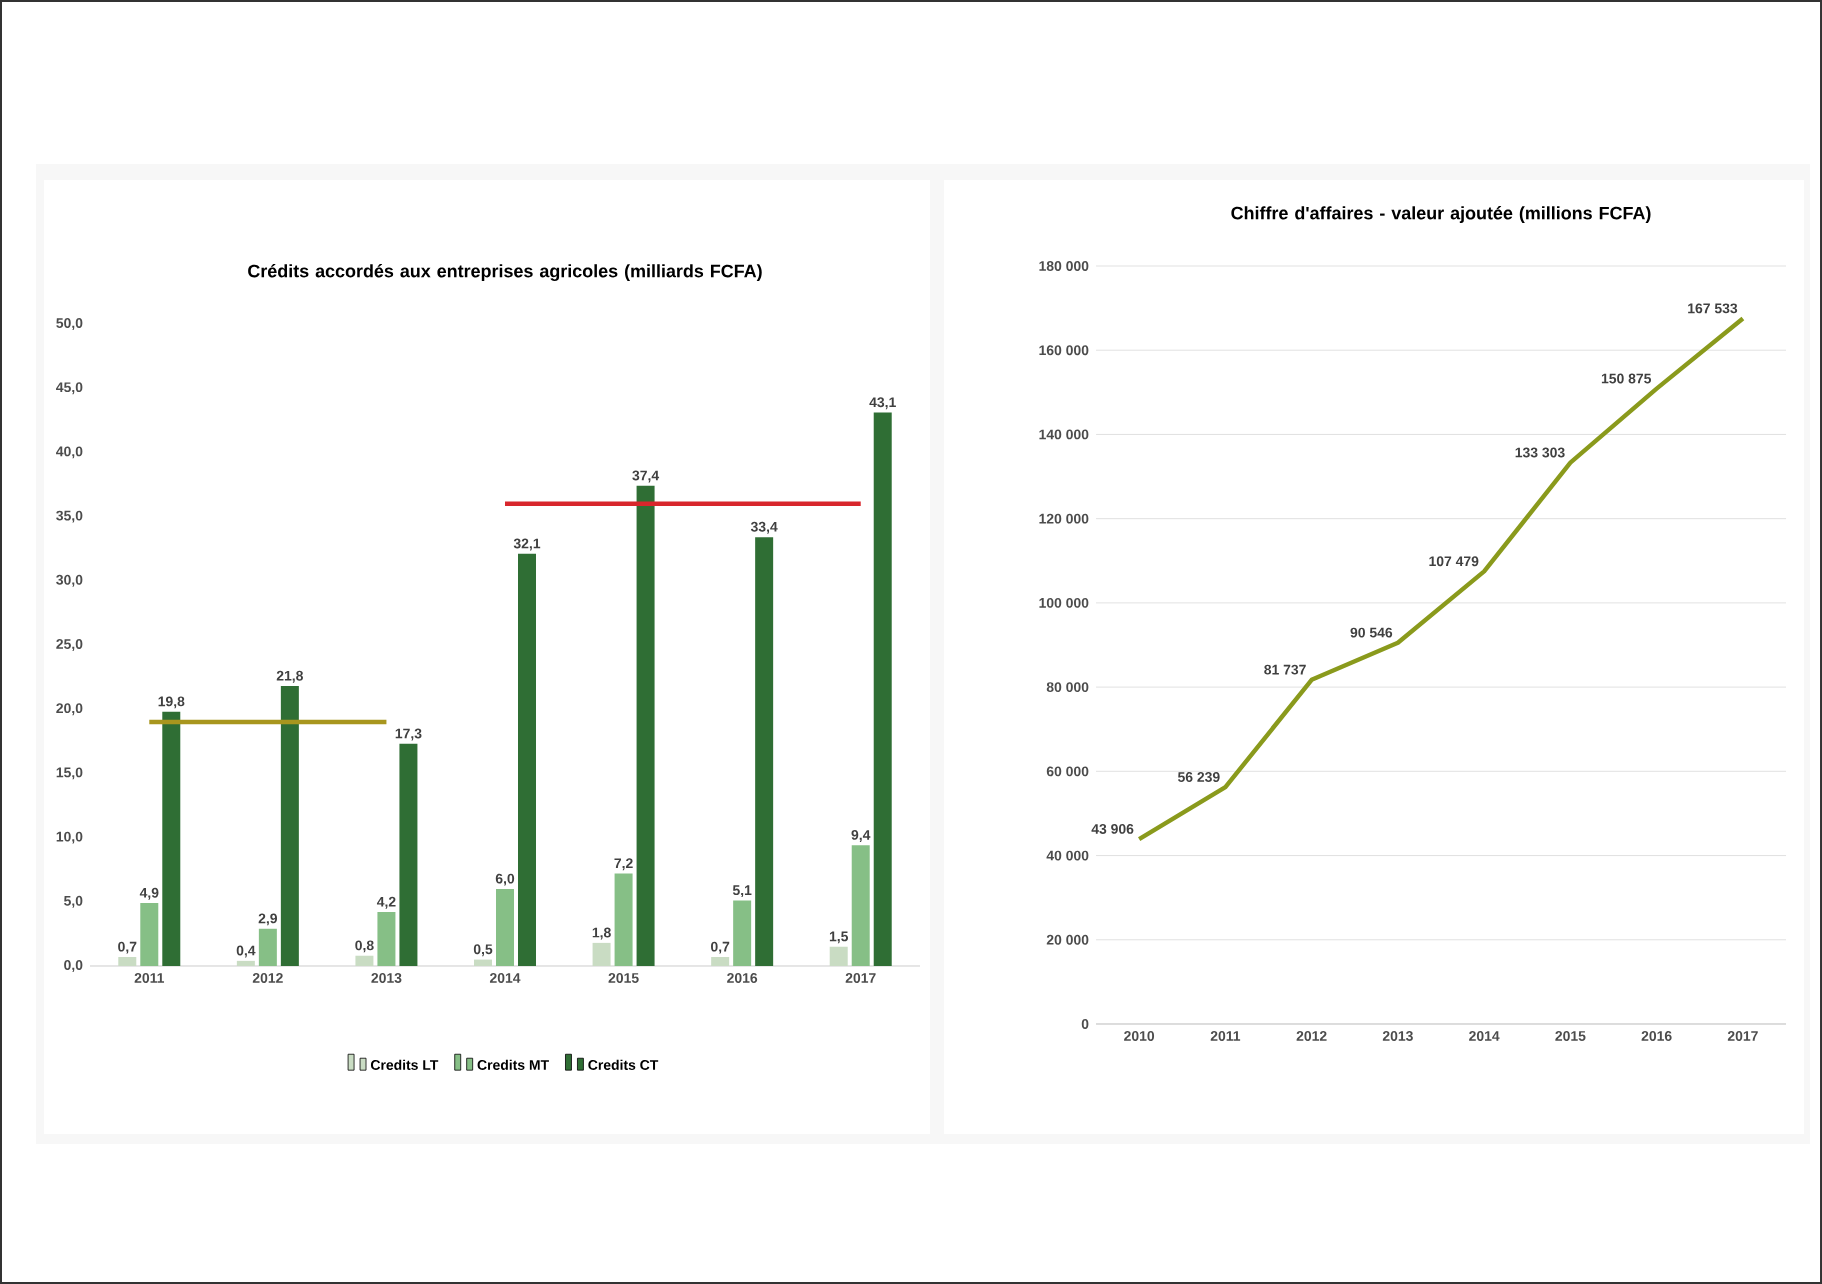  What do you see at coordinates (505, 273) in the screenshot?
I see `chart-title: Crédits accordés aux entreprises agricoles (milliards FCFA)` at bounding box center [505, 273].